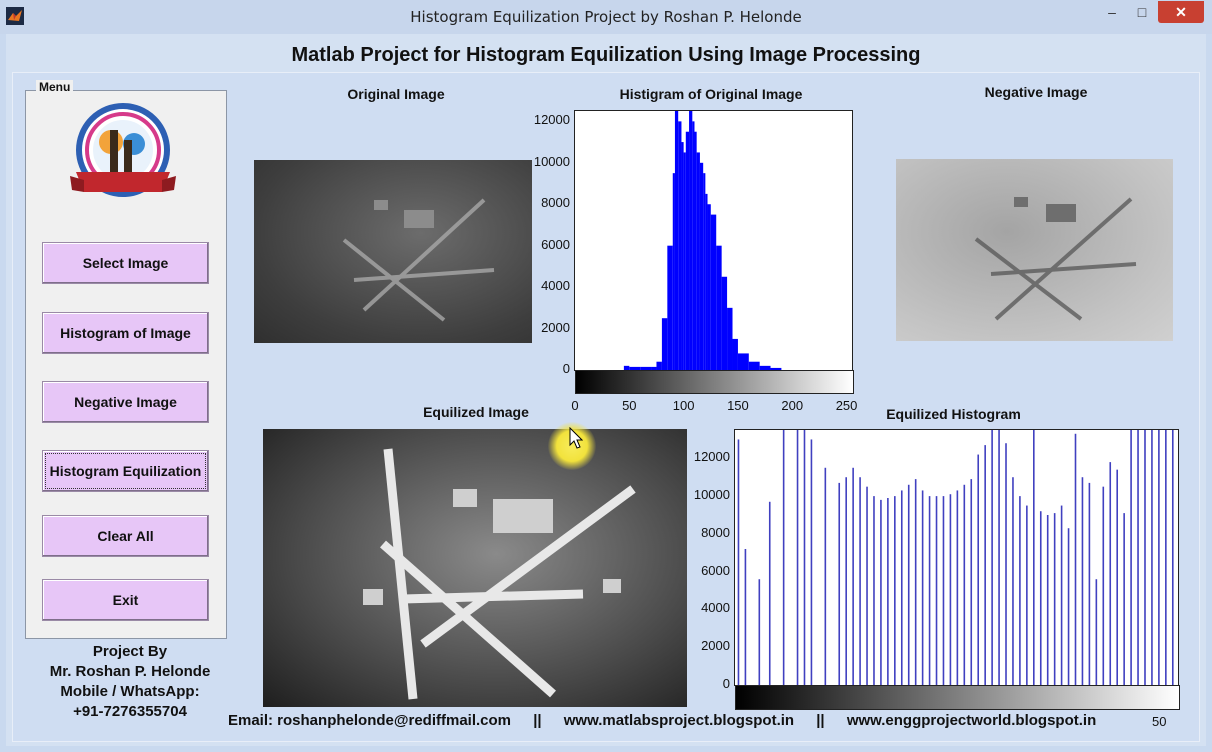 The height and width of the screenshot is (752, 1212). Describe the element at coordinates (1142, 12) in the screenshot. I see `maximize-button: □` at that location.